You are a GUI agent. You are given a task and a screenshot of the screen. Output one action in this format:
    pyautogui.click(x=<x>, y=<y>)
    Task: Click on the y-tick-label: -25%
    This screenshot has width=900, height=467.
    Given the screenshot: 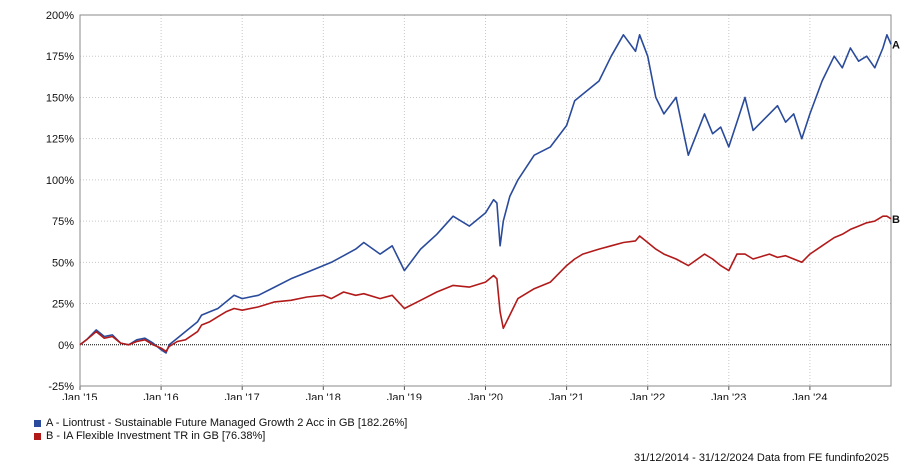 What is the action you would take?
    pyautogui.click(x=61, y=387)
    